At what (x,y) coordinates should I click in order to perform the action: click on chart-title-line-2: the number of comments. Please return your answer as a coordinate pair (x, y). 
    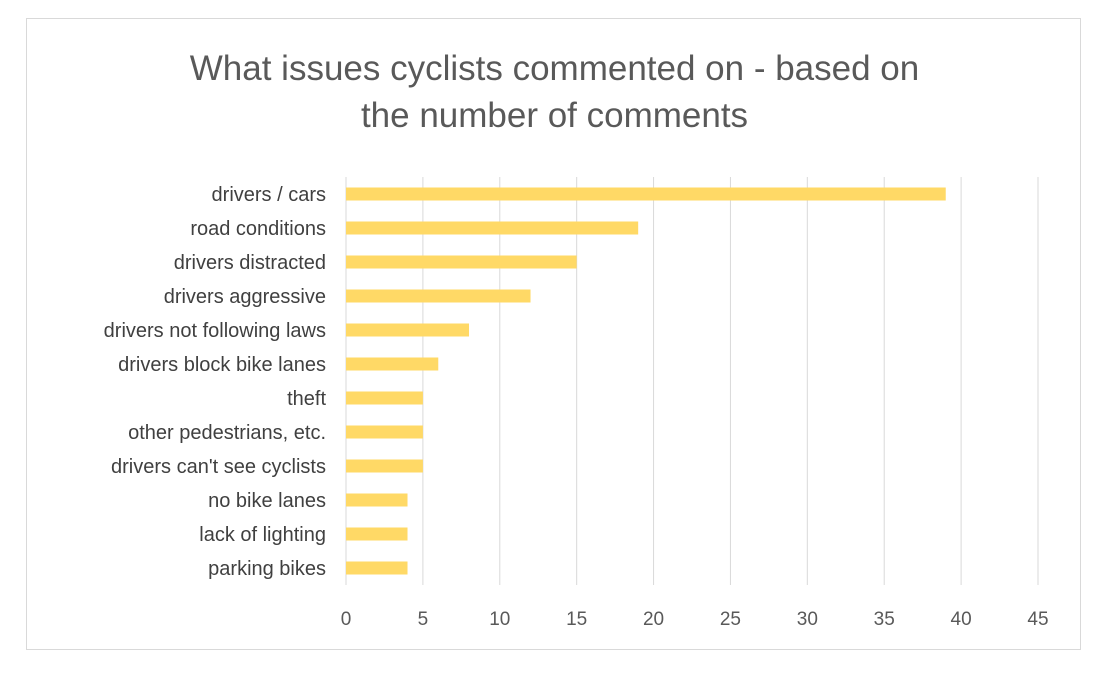
    Looking at the image, I should click on (554, 115).